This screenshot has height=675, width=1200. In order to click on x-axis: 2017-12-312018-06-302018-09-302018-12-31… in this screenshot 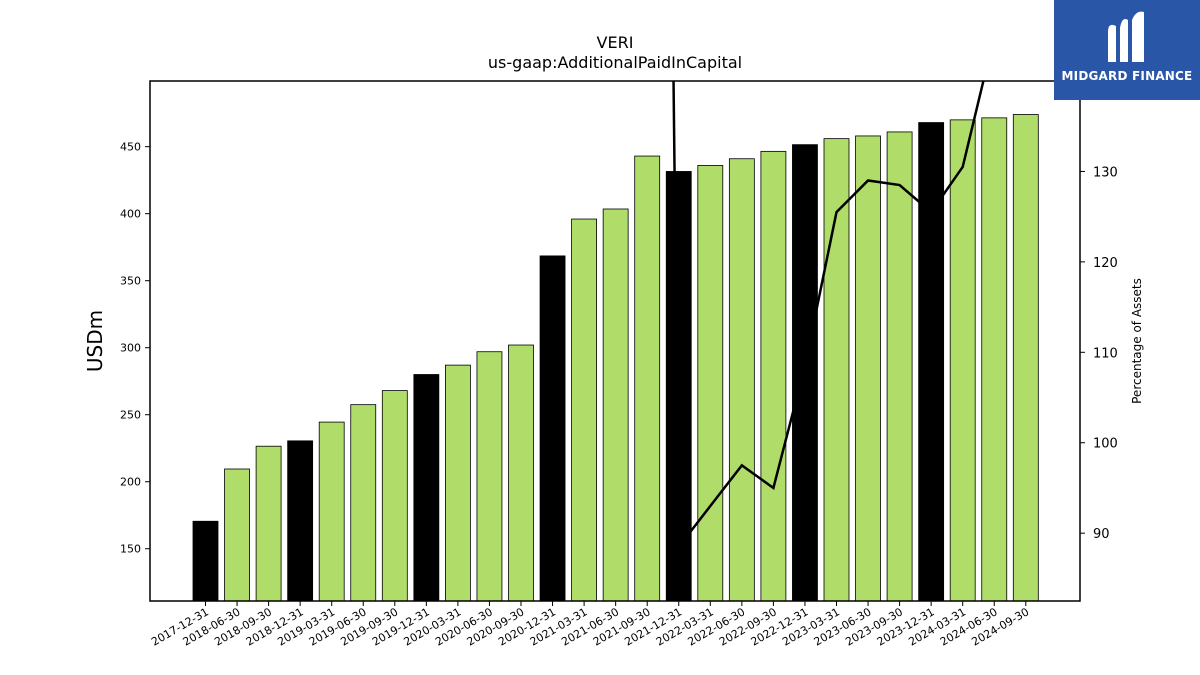, I will do `click(590, 625)`.